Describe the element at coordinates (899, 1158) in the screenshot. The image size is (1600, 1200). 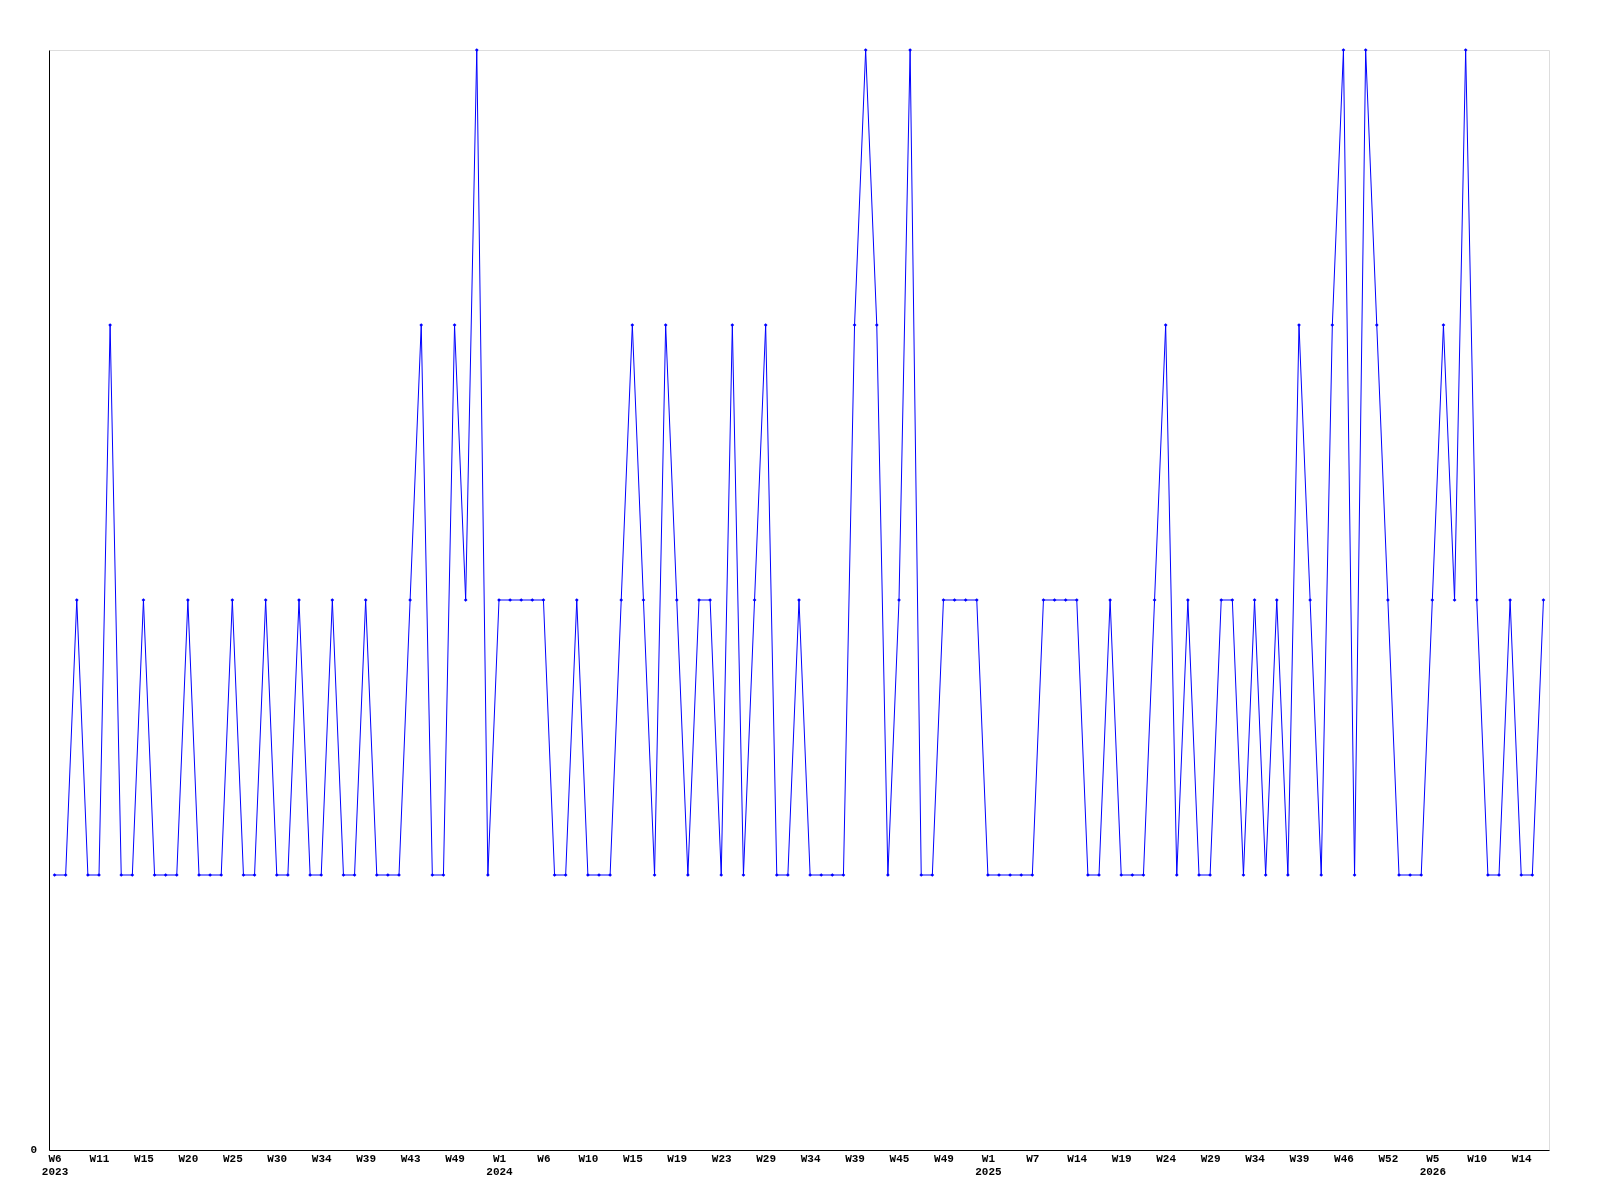
I see `x-tick-label: W45` at that location.